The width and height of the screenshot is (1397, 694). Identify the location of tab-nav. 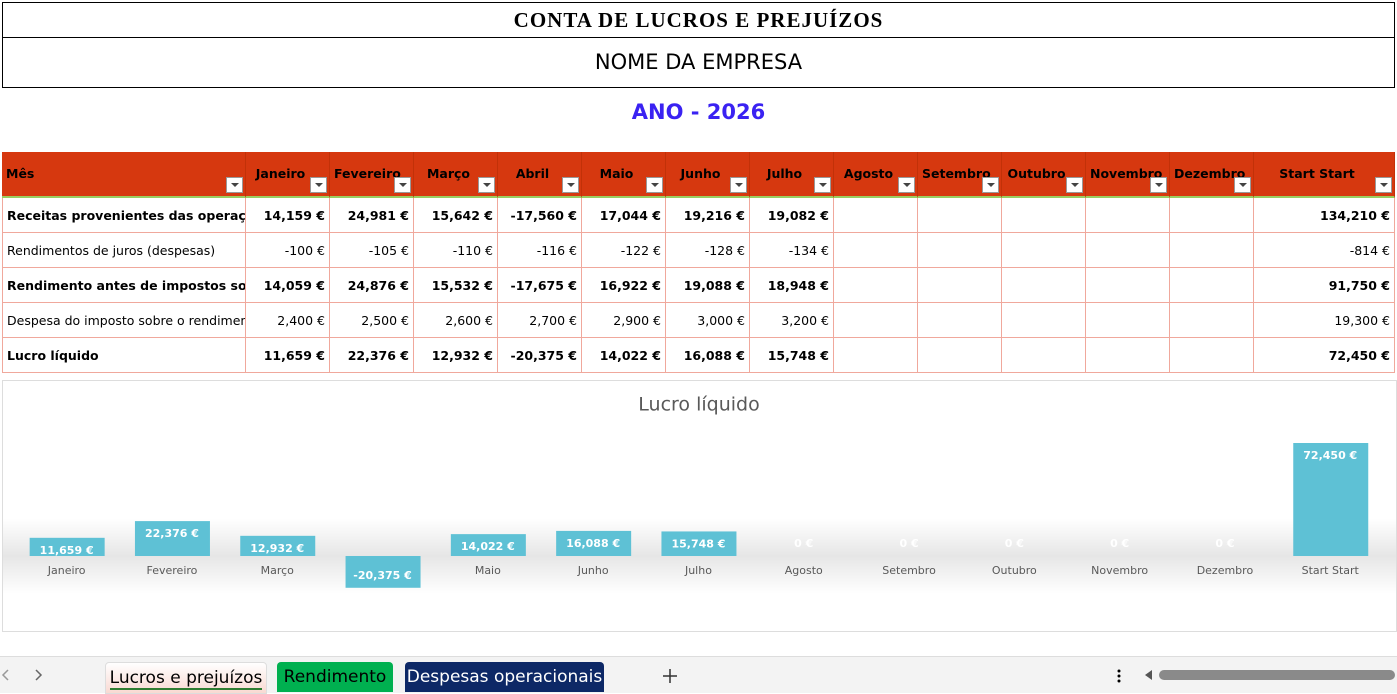
(30, 675).